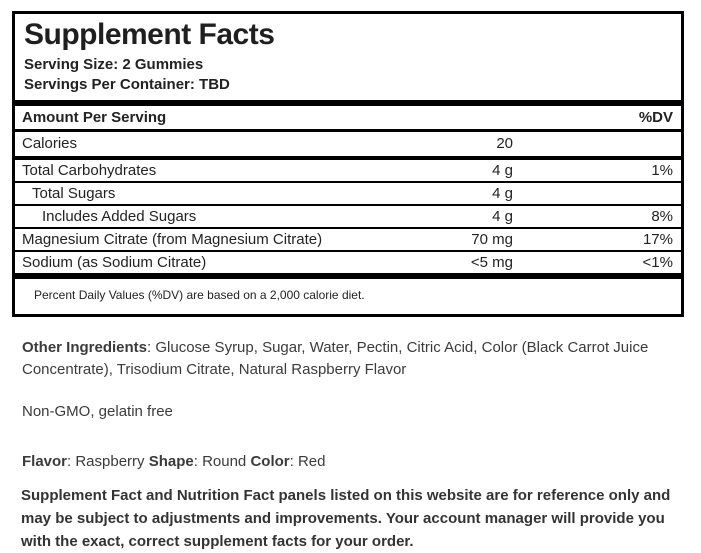 Image resolution: width=701 pixels, height=553 pixels. What do you see at coordinates (348, 276) in the screenshot?
I see `thick-divider-bottom` at bounding box center [348, 276].